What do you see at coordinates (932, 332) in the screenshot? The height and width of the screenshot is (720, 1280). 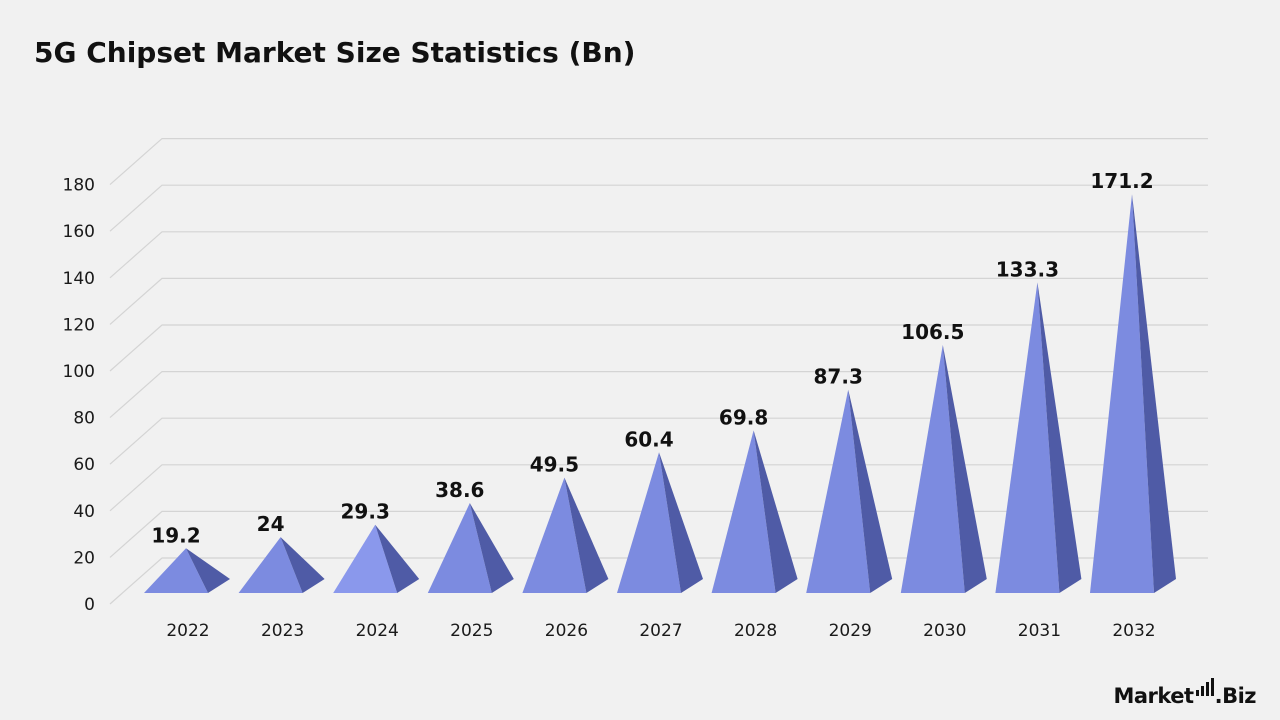 I see `data-label: 106.5` at bounding box center [932, 332].